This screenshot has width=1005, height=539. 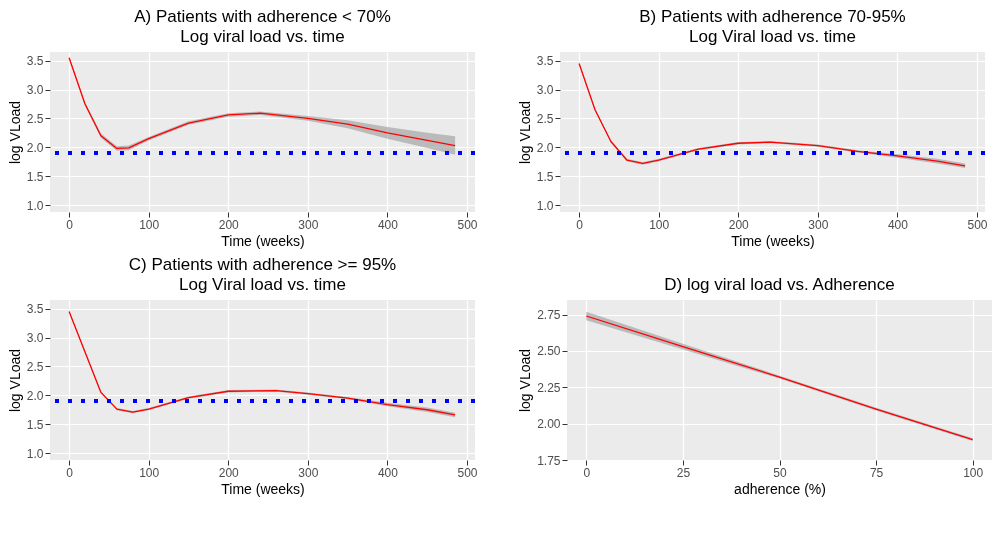 What do you see at coordinates (772, 16) in the screenshot?
I see `chart-title: B) Patients with adherence 70-95%` at bounding box center [772, 16].